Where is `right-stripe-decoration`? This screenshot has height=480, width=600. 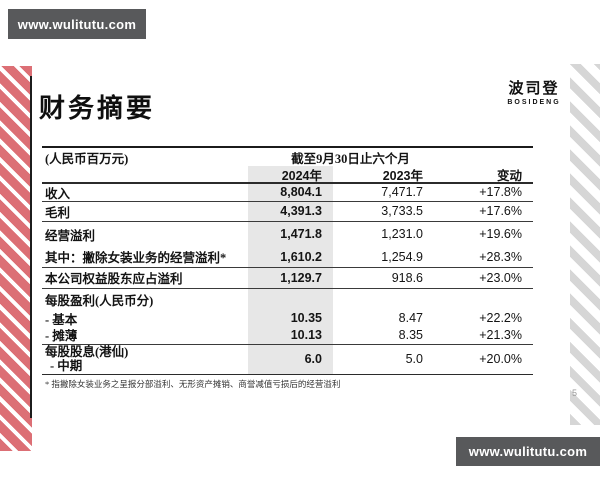
right-stripe-decoration is located at coordinates (585, 244).